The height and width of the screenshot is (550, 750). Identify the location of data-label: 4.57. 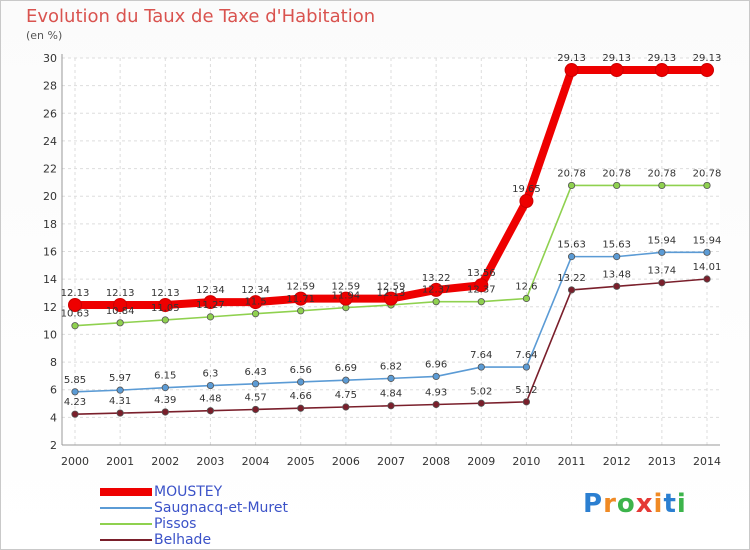
(255, 397).